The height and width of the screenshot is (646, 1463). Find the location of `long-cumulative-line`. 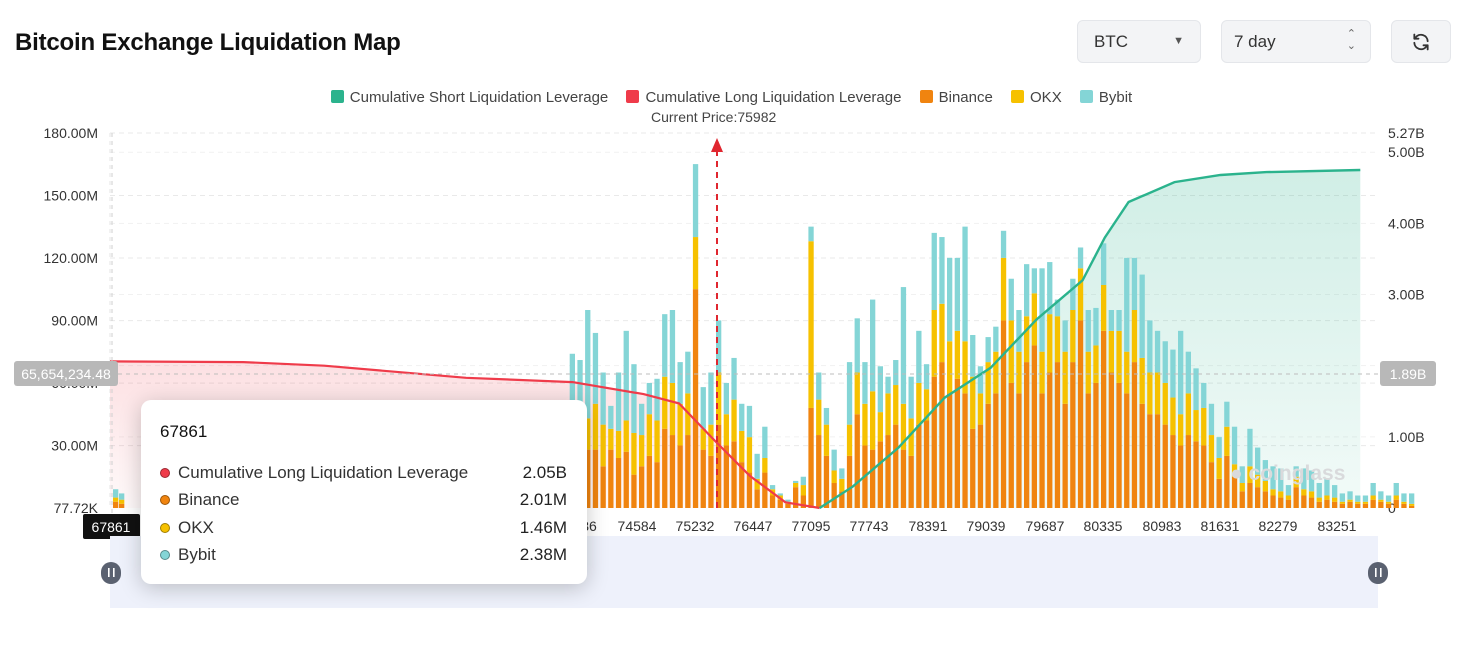

long-cumulative-line is located at coordinates (464, 435).